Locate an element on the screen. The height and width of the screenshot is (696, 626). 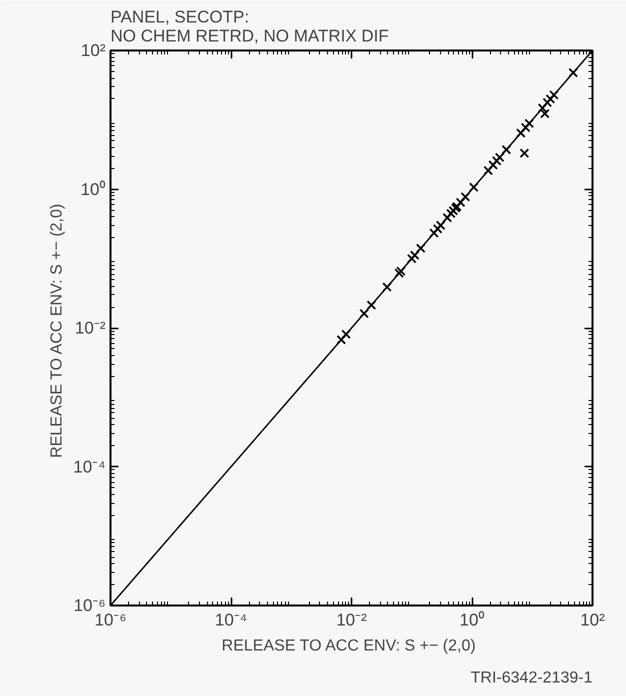
y-tick-label: 10⁻⁴ is located at coordinates (89, 466).